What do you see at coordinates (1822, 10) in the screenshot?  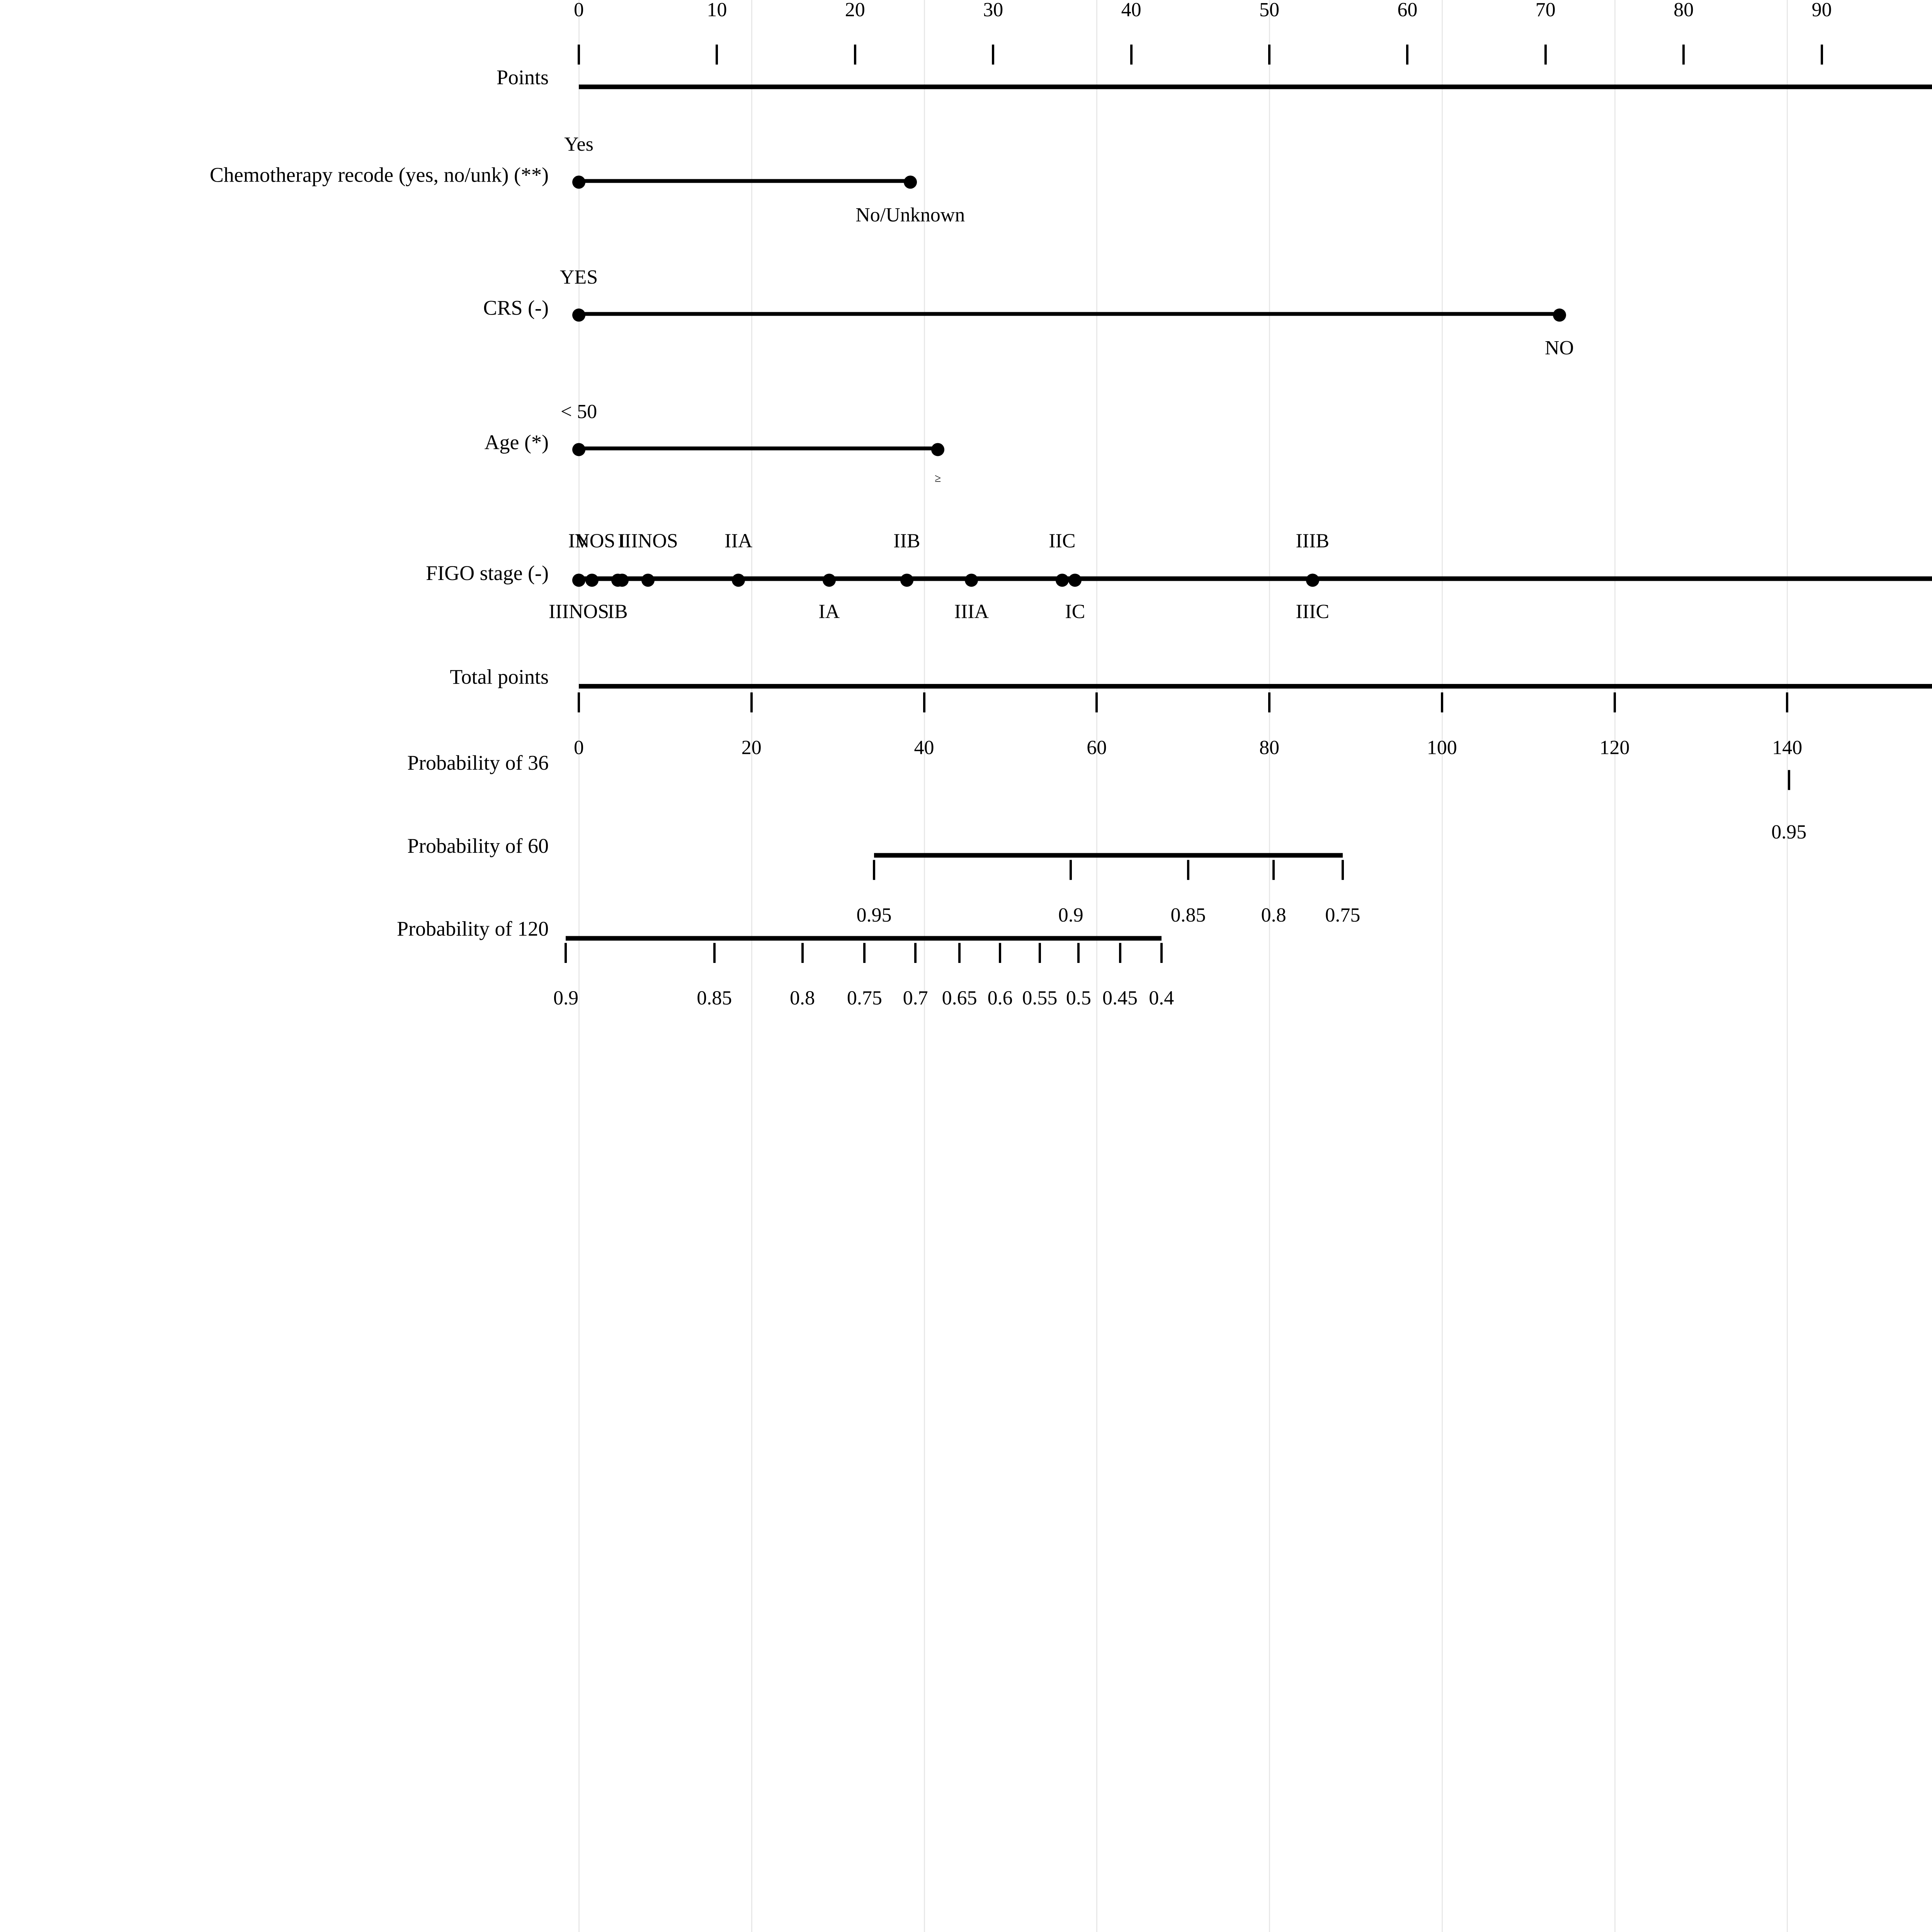 I see `points-axis-tick-label: 90` at bounding box center [1822, 10].